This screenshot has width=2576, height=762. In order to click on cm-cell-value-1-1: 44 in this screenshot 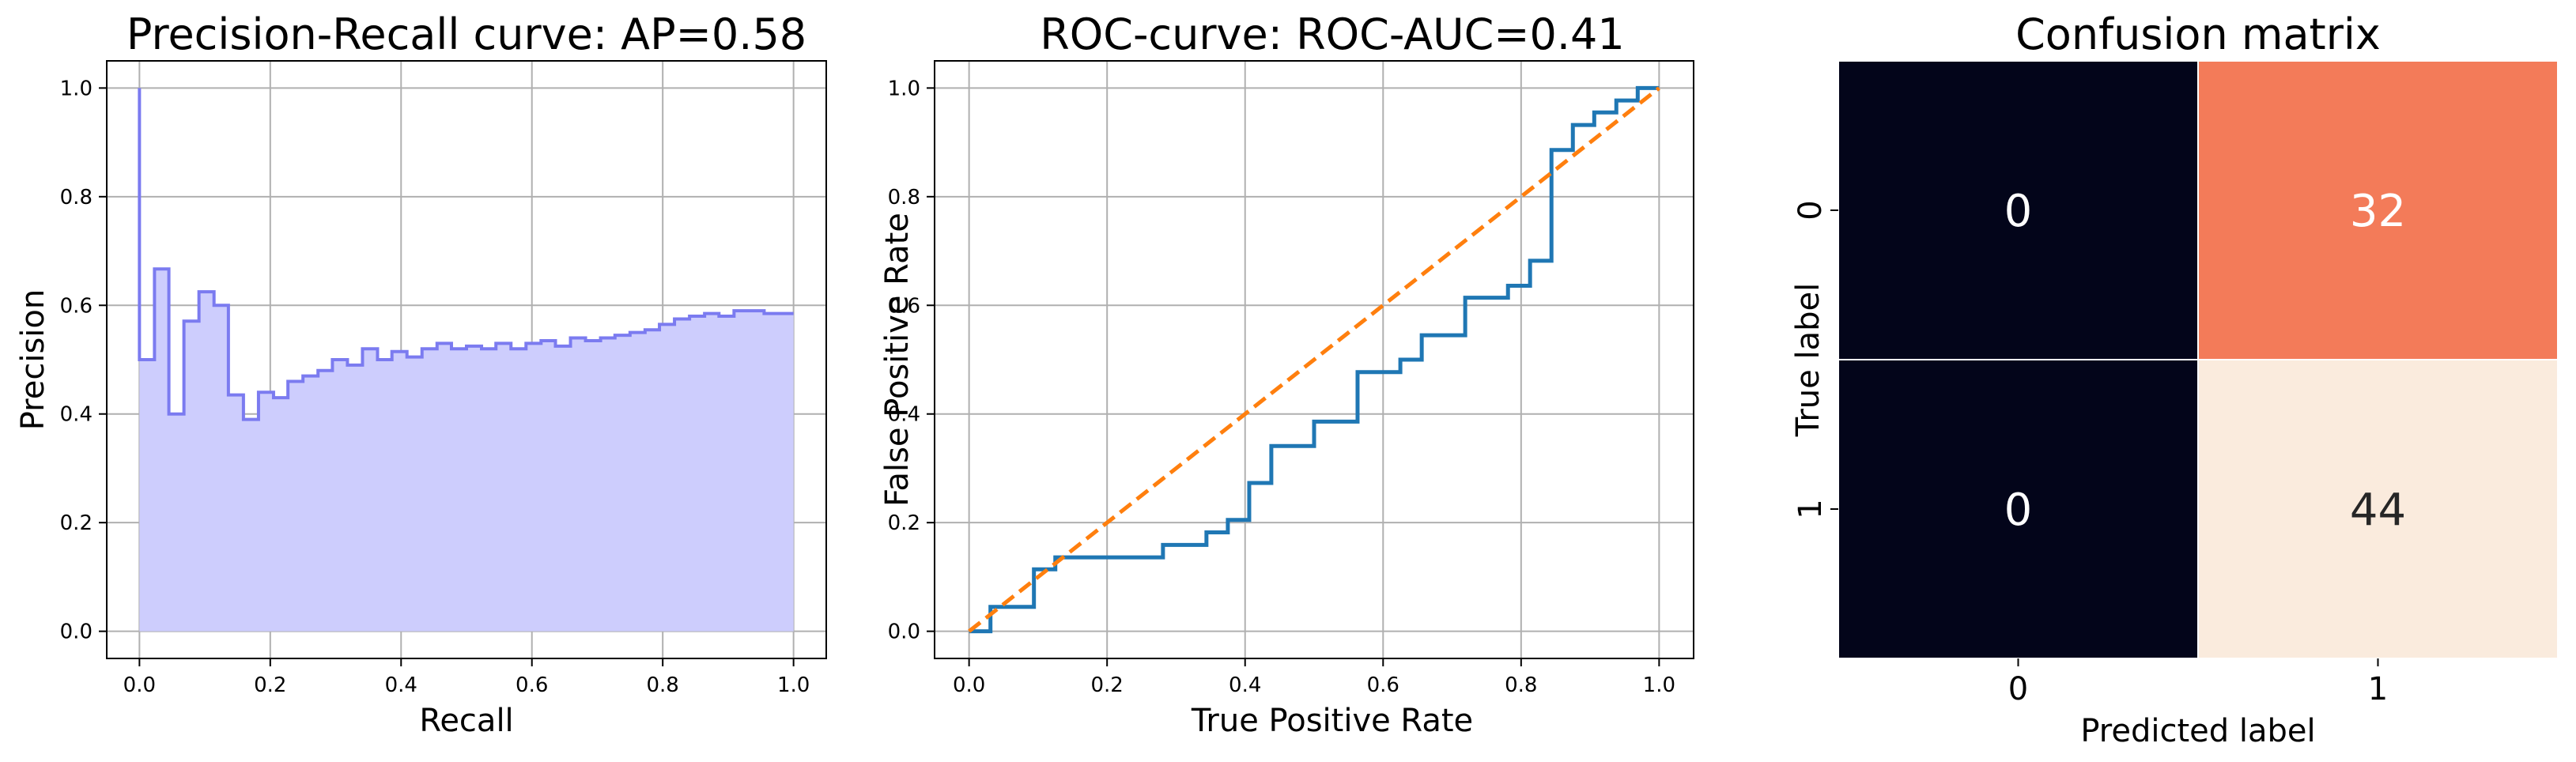, I will do `click(2378, 510)`.